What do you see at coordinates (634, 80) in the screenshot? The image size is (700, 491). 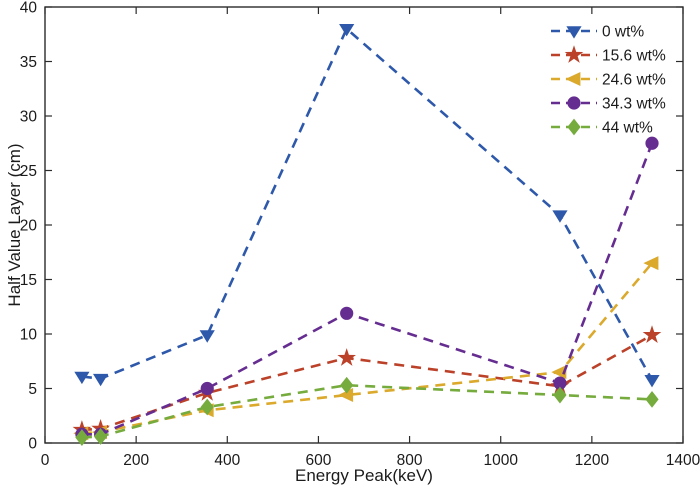 I see `legend-label: 24.6 wt%` at bounding box center [634, 80].